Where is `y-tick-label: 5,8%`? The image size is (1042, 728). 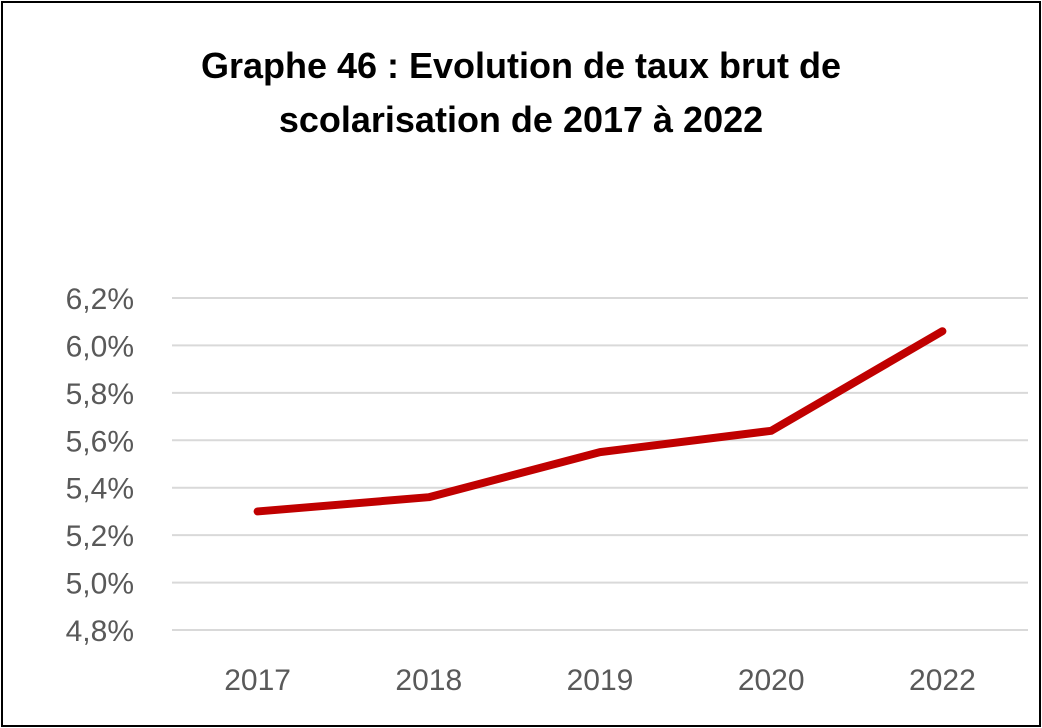 y-tick-label: 5,8% is located at coordinates (100, 394).